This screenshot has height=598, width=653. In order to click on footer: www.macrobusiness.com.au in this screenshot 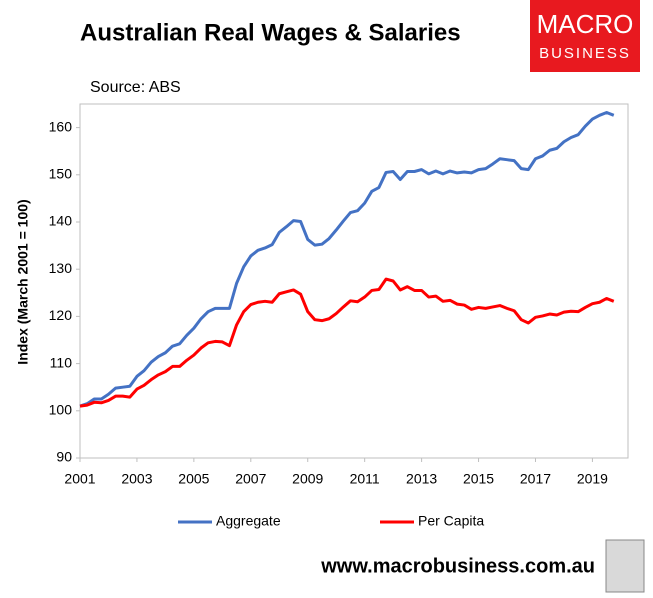, I will do `click(457, 566)`.